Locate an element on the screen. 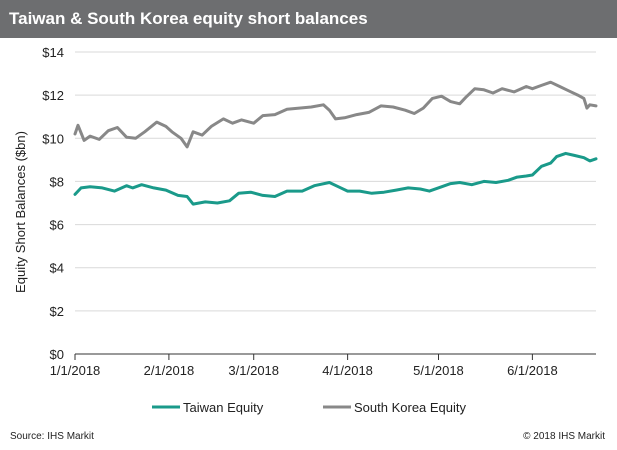  legend-label: Taiwan Equity is located at coordinates (223, 407).